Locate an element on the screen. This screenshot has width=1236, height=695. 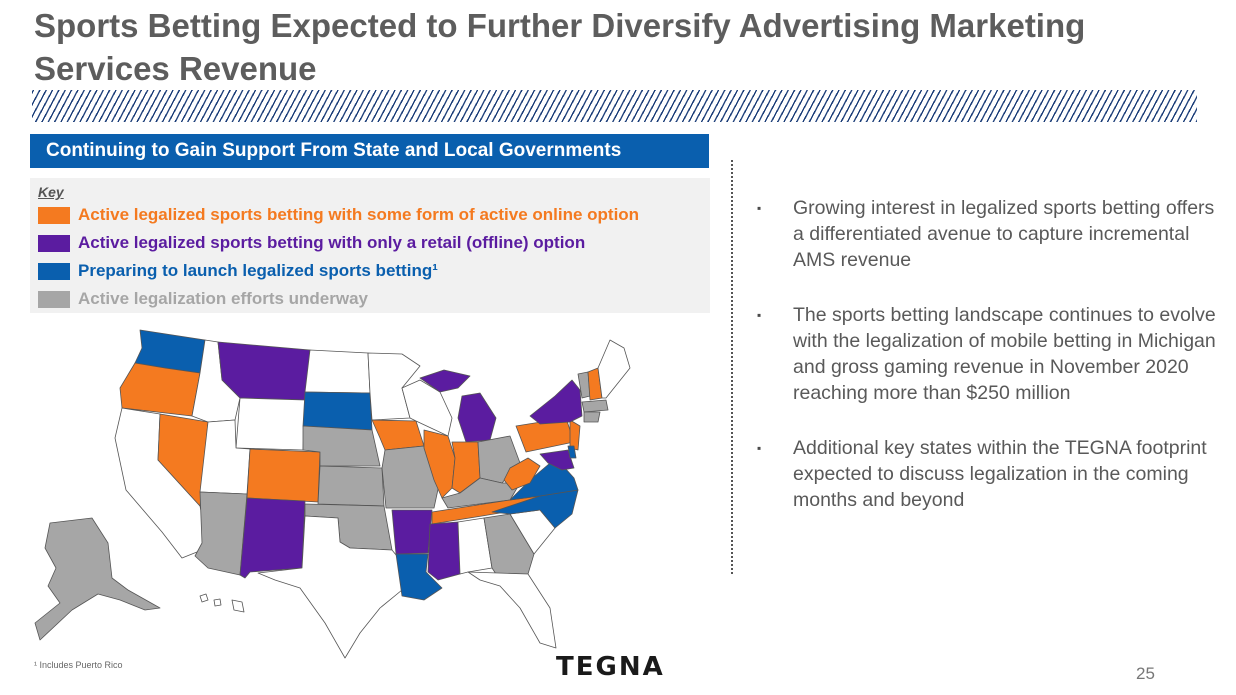
state-kansas is located at coordinates (351, 486).